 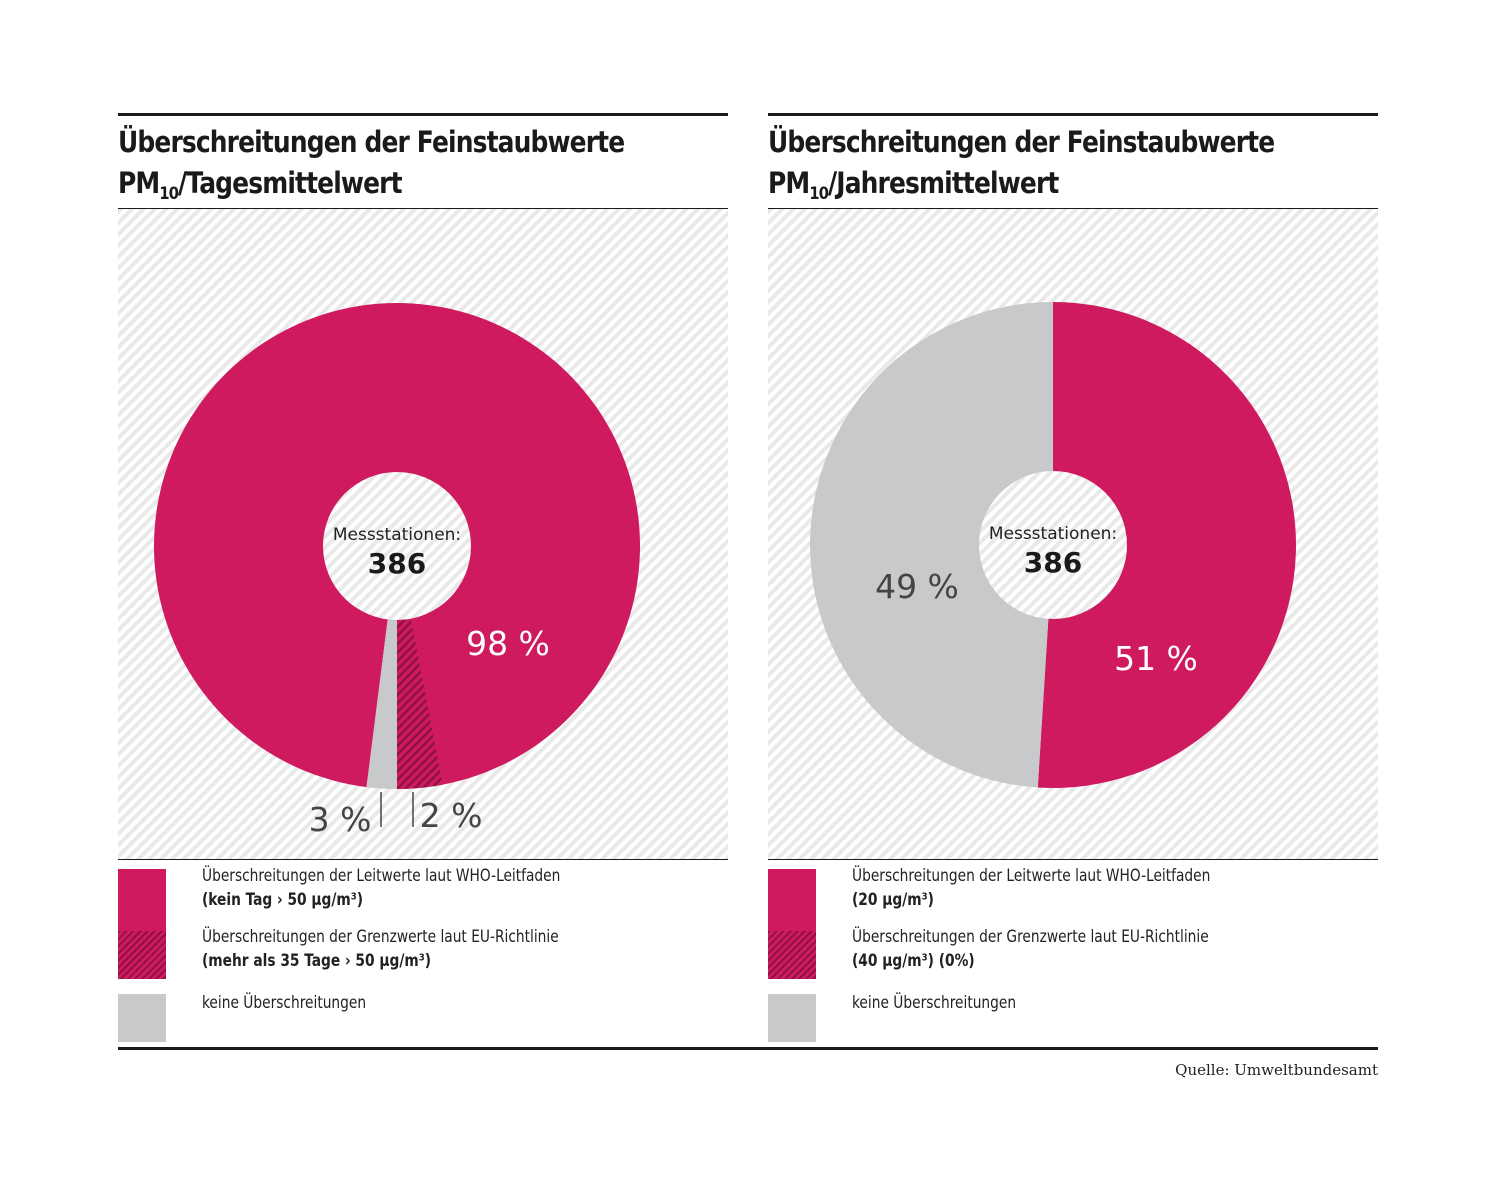 What do you see at coordinates (290, 183) in the screenshot?
I see `title-rest: /Tagesmittelwert` at bounding box center [290, 183].